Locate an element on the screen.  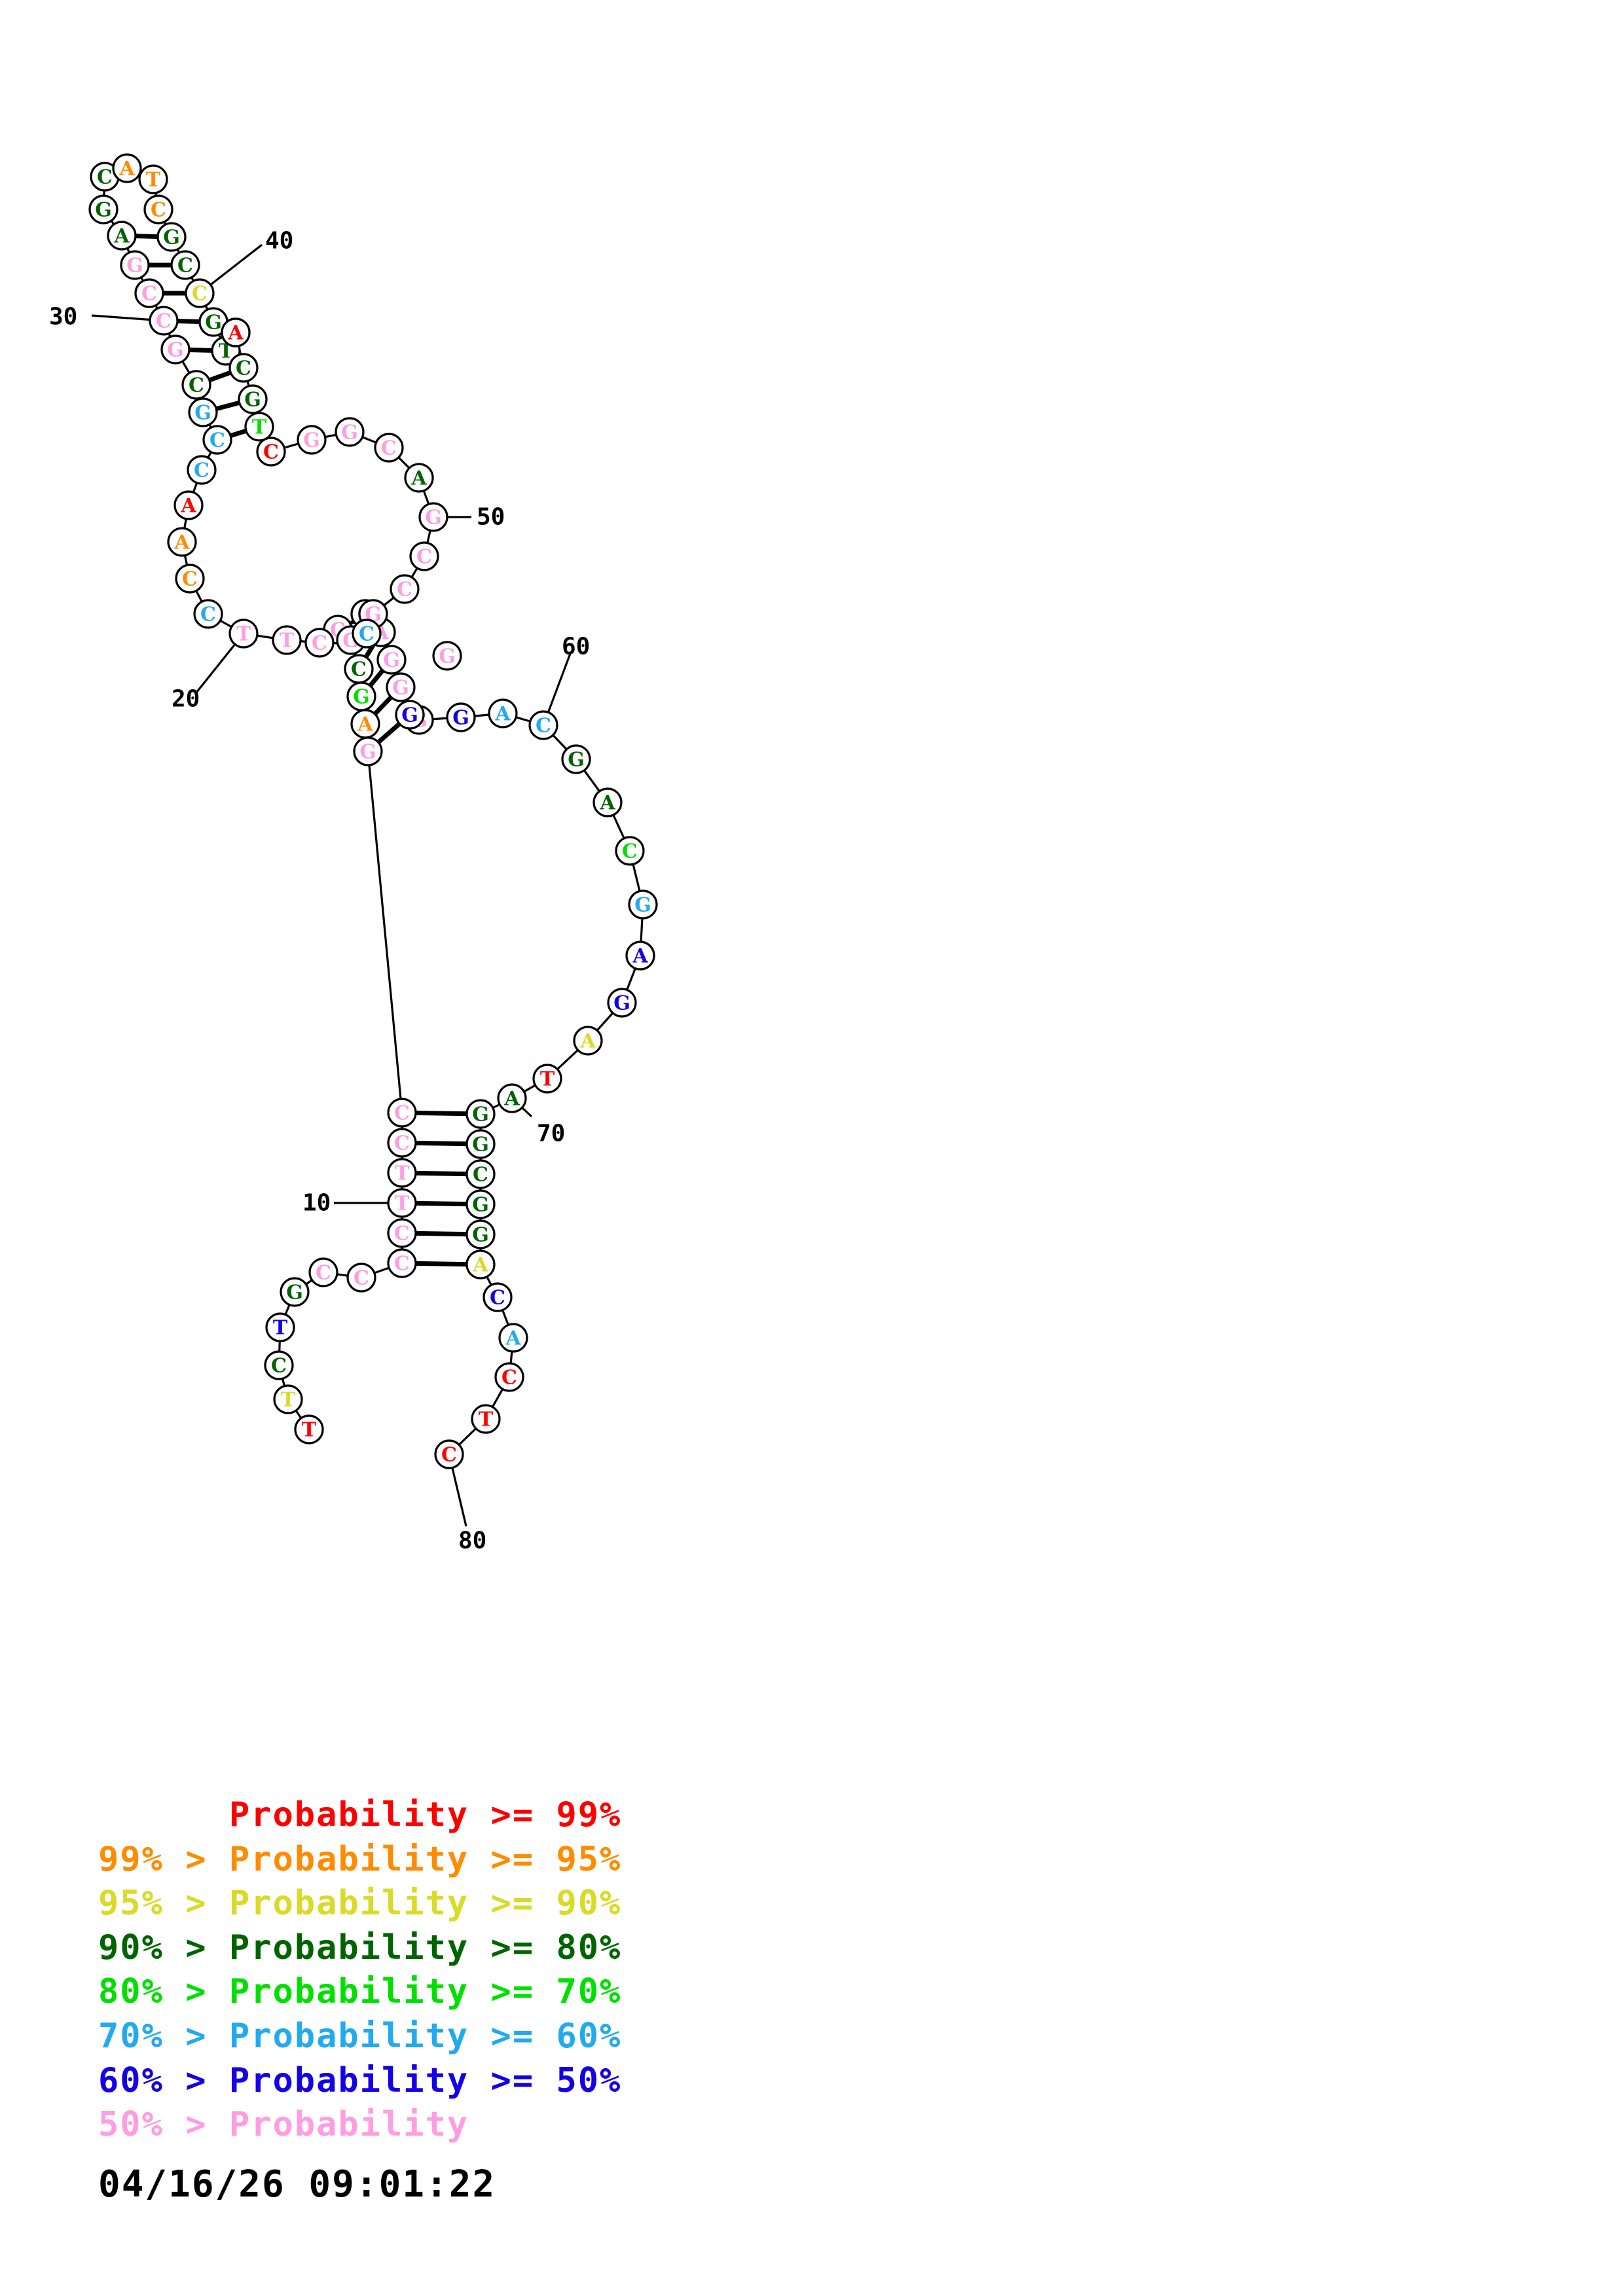
legend-text-p80: 90% > Probability >= 80% is located at coordinates (360, 1947).